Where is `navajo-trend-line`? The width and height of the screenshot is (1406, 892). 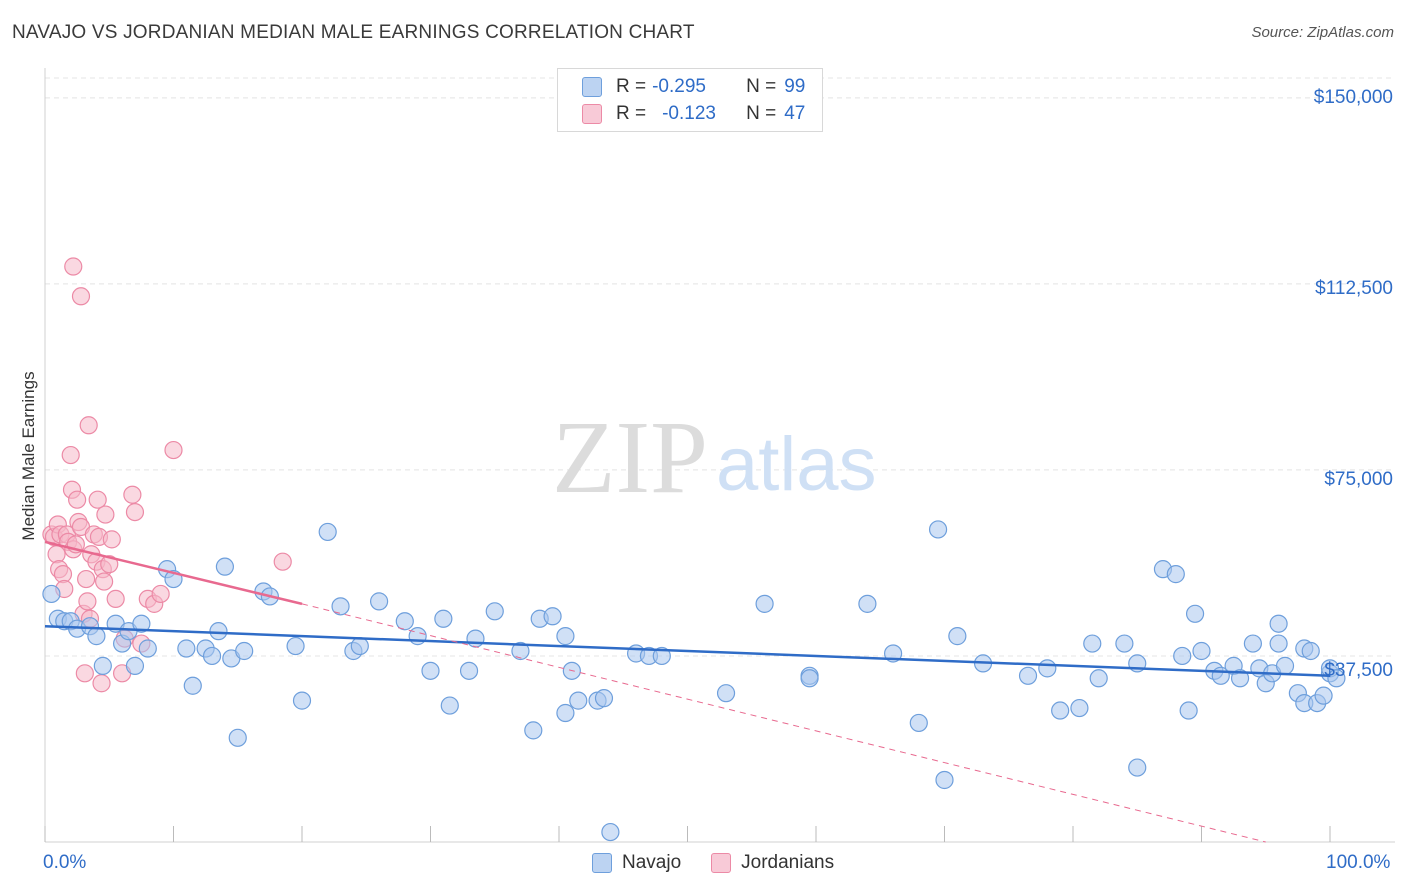
navajo-trend-line is located at coordinates (687, 651).